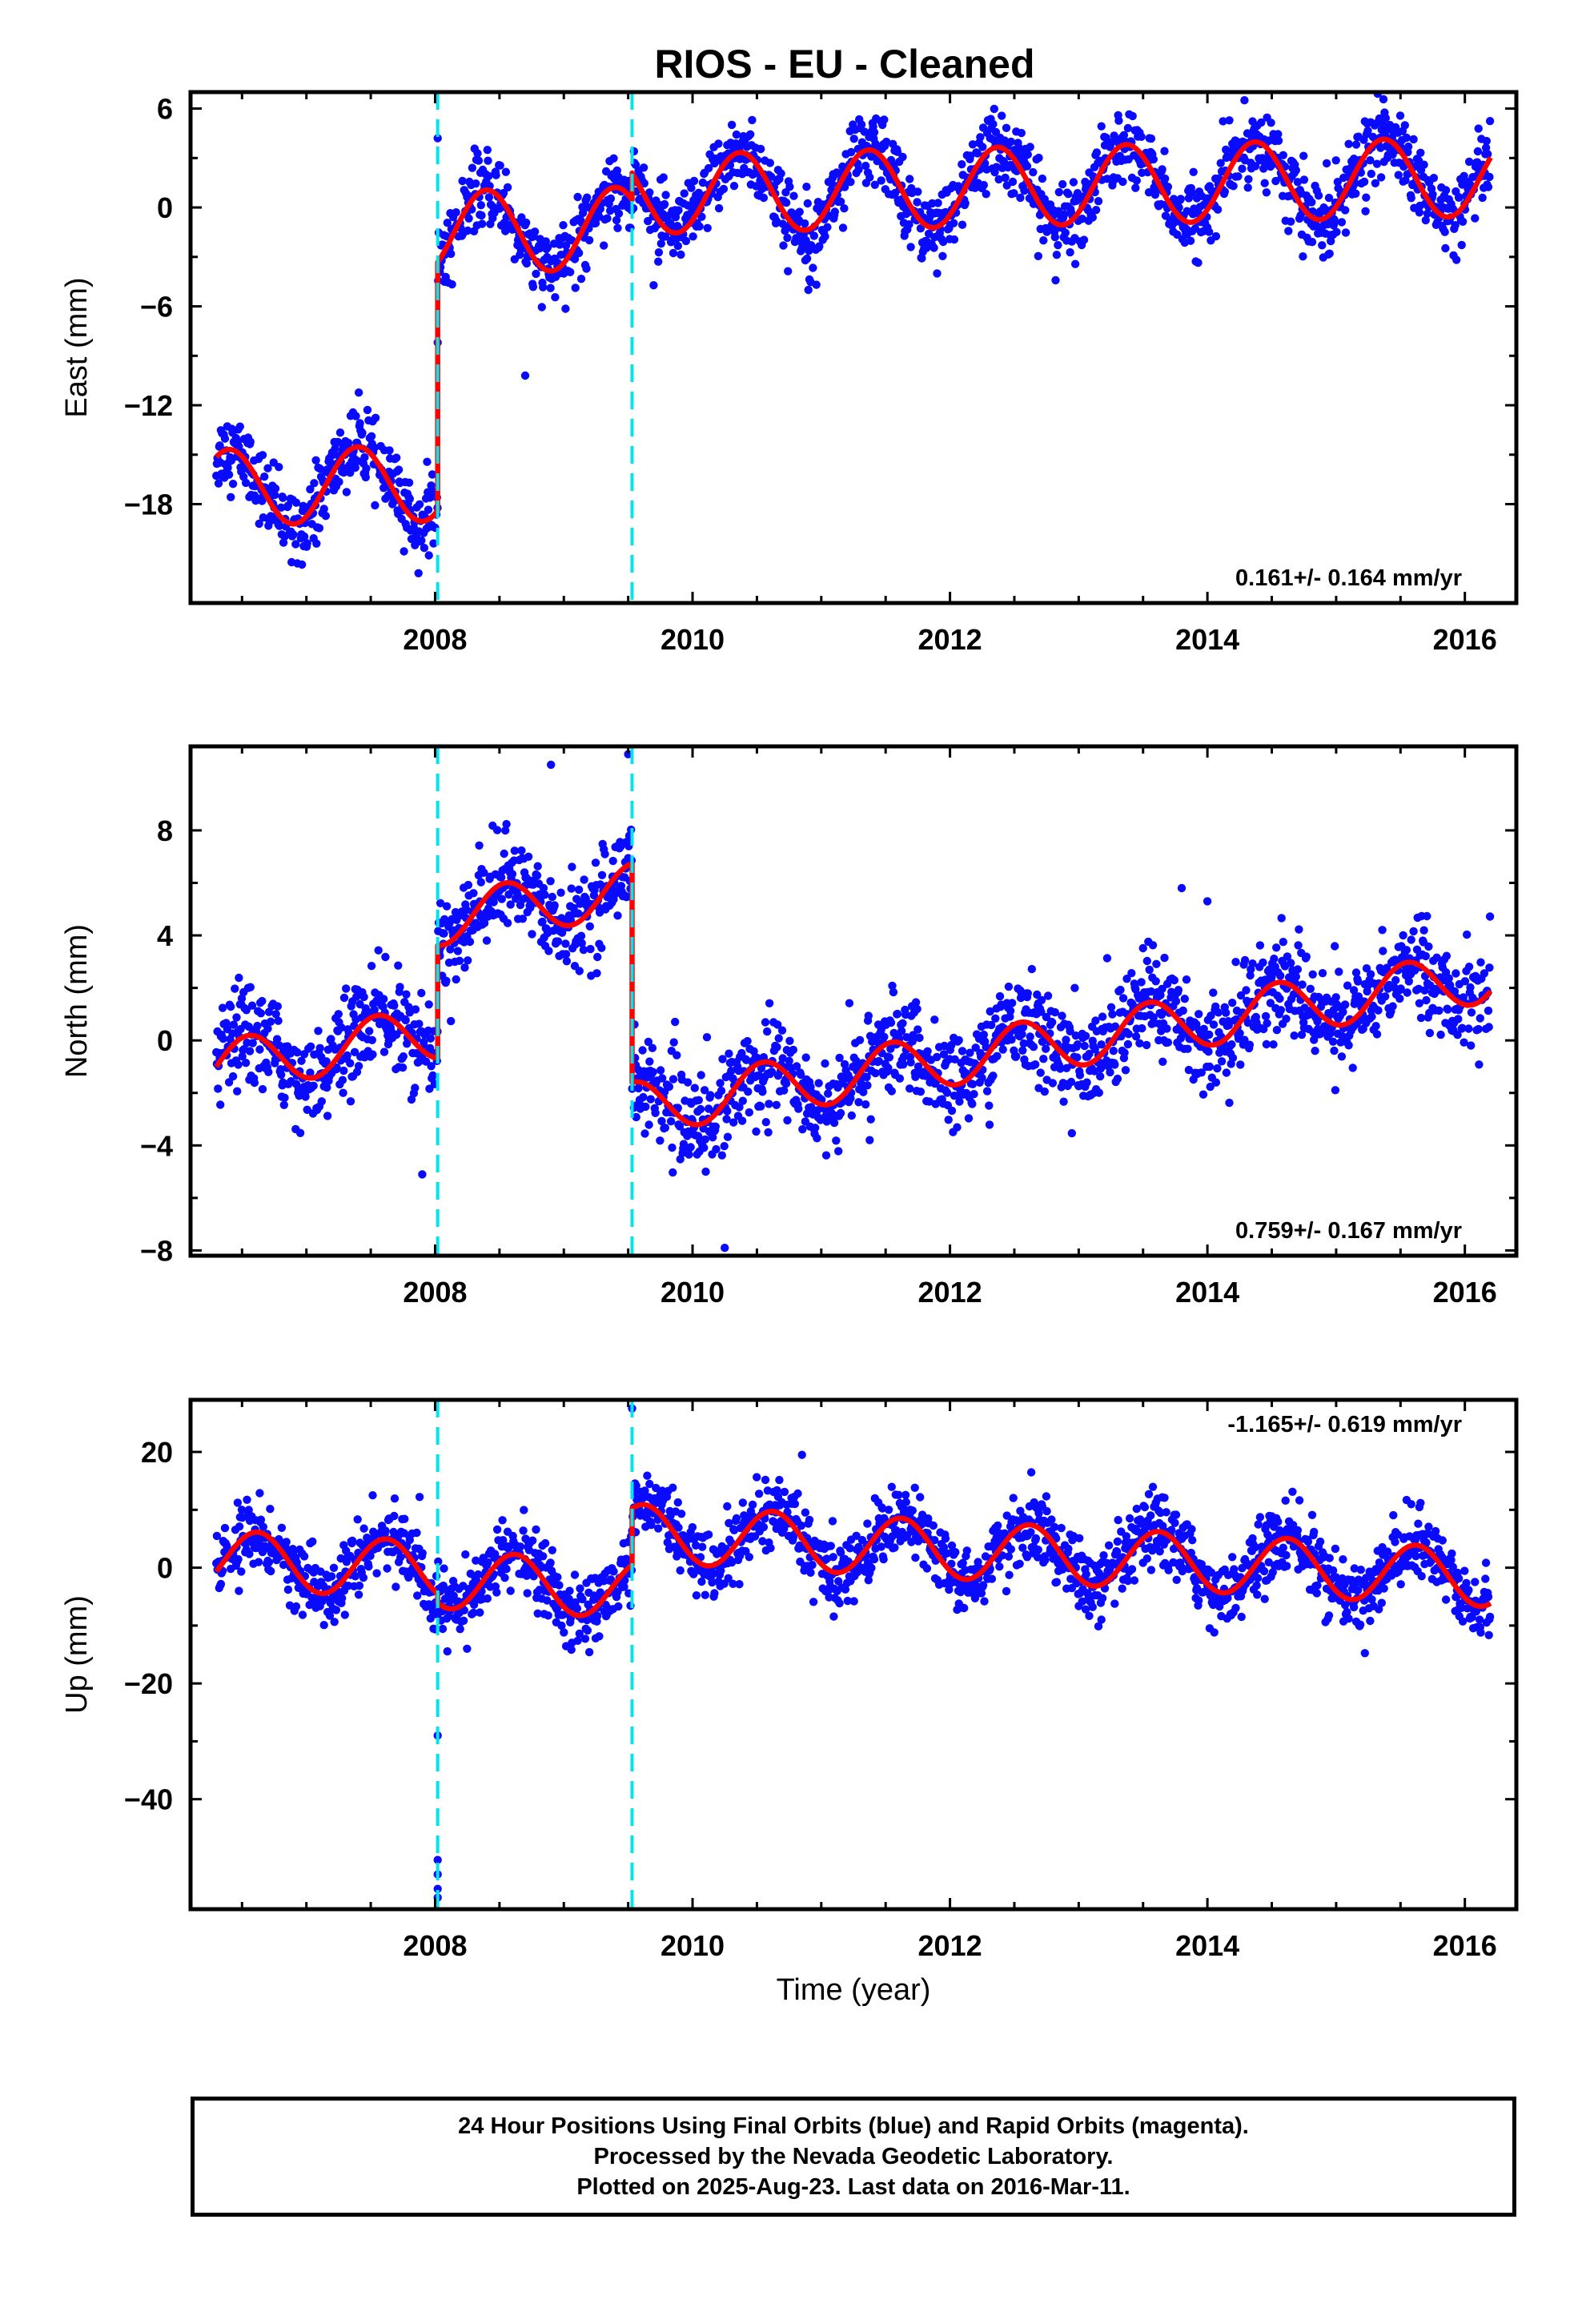 The width and height of the screenshot is (1582, 2324). Describe the element at coordinates (628, 754) in the screenshot. I see `data-point-outlier` at that location.